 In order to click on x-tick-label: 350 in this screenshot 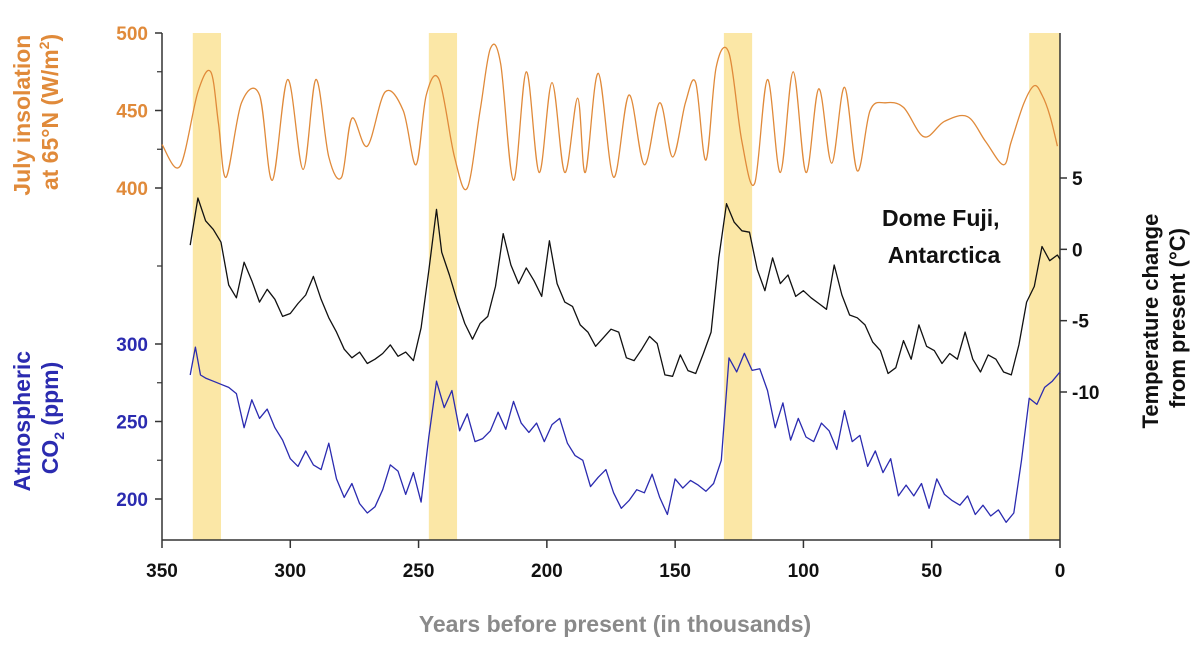, I will do `click(162, 571)`.